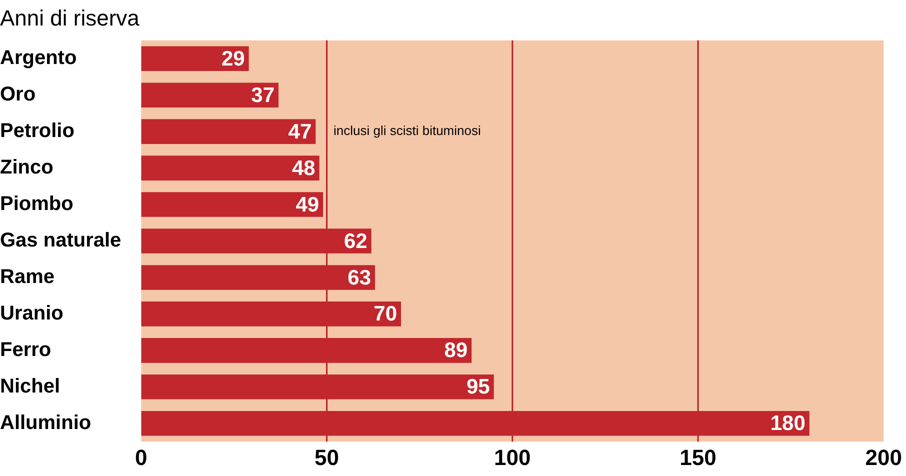 The width and height of the screenshot is (906, 476). Describe the element at coordinates (233, 58) in the screenshot. I see `data-label: 29` at that location.